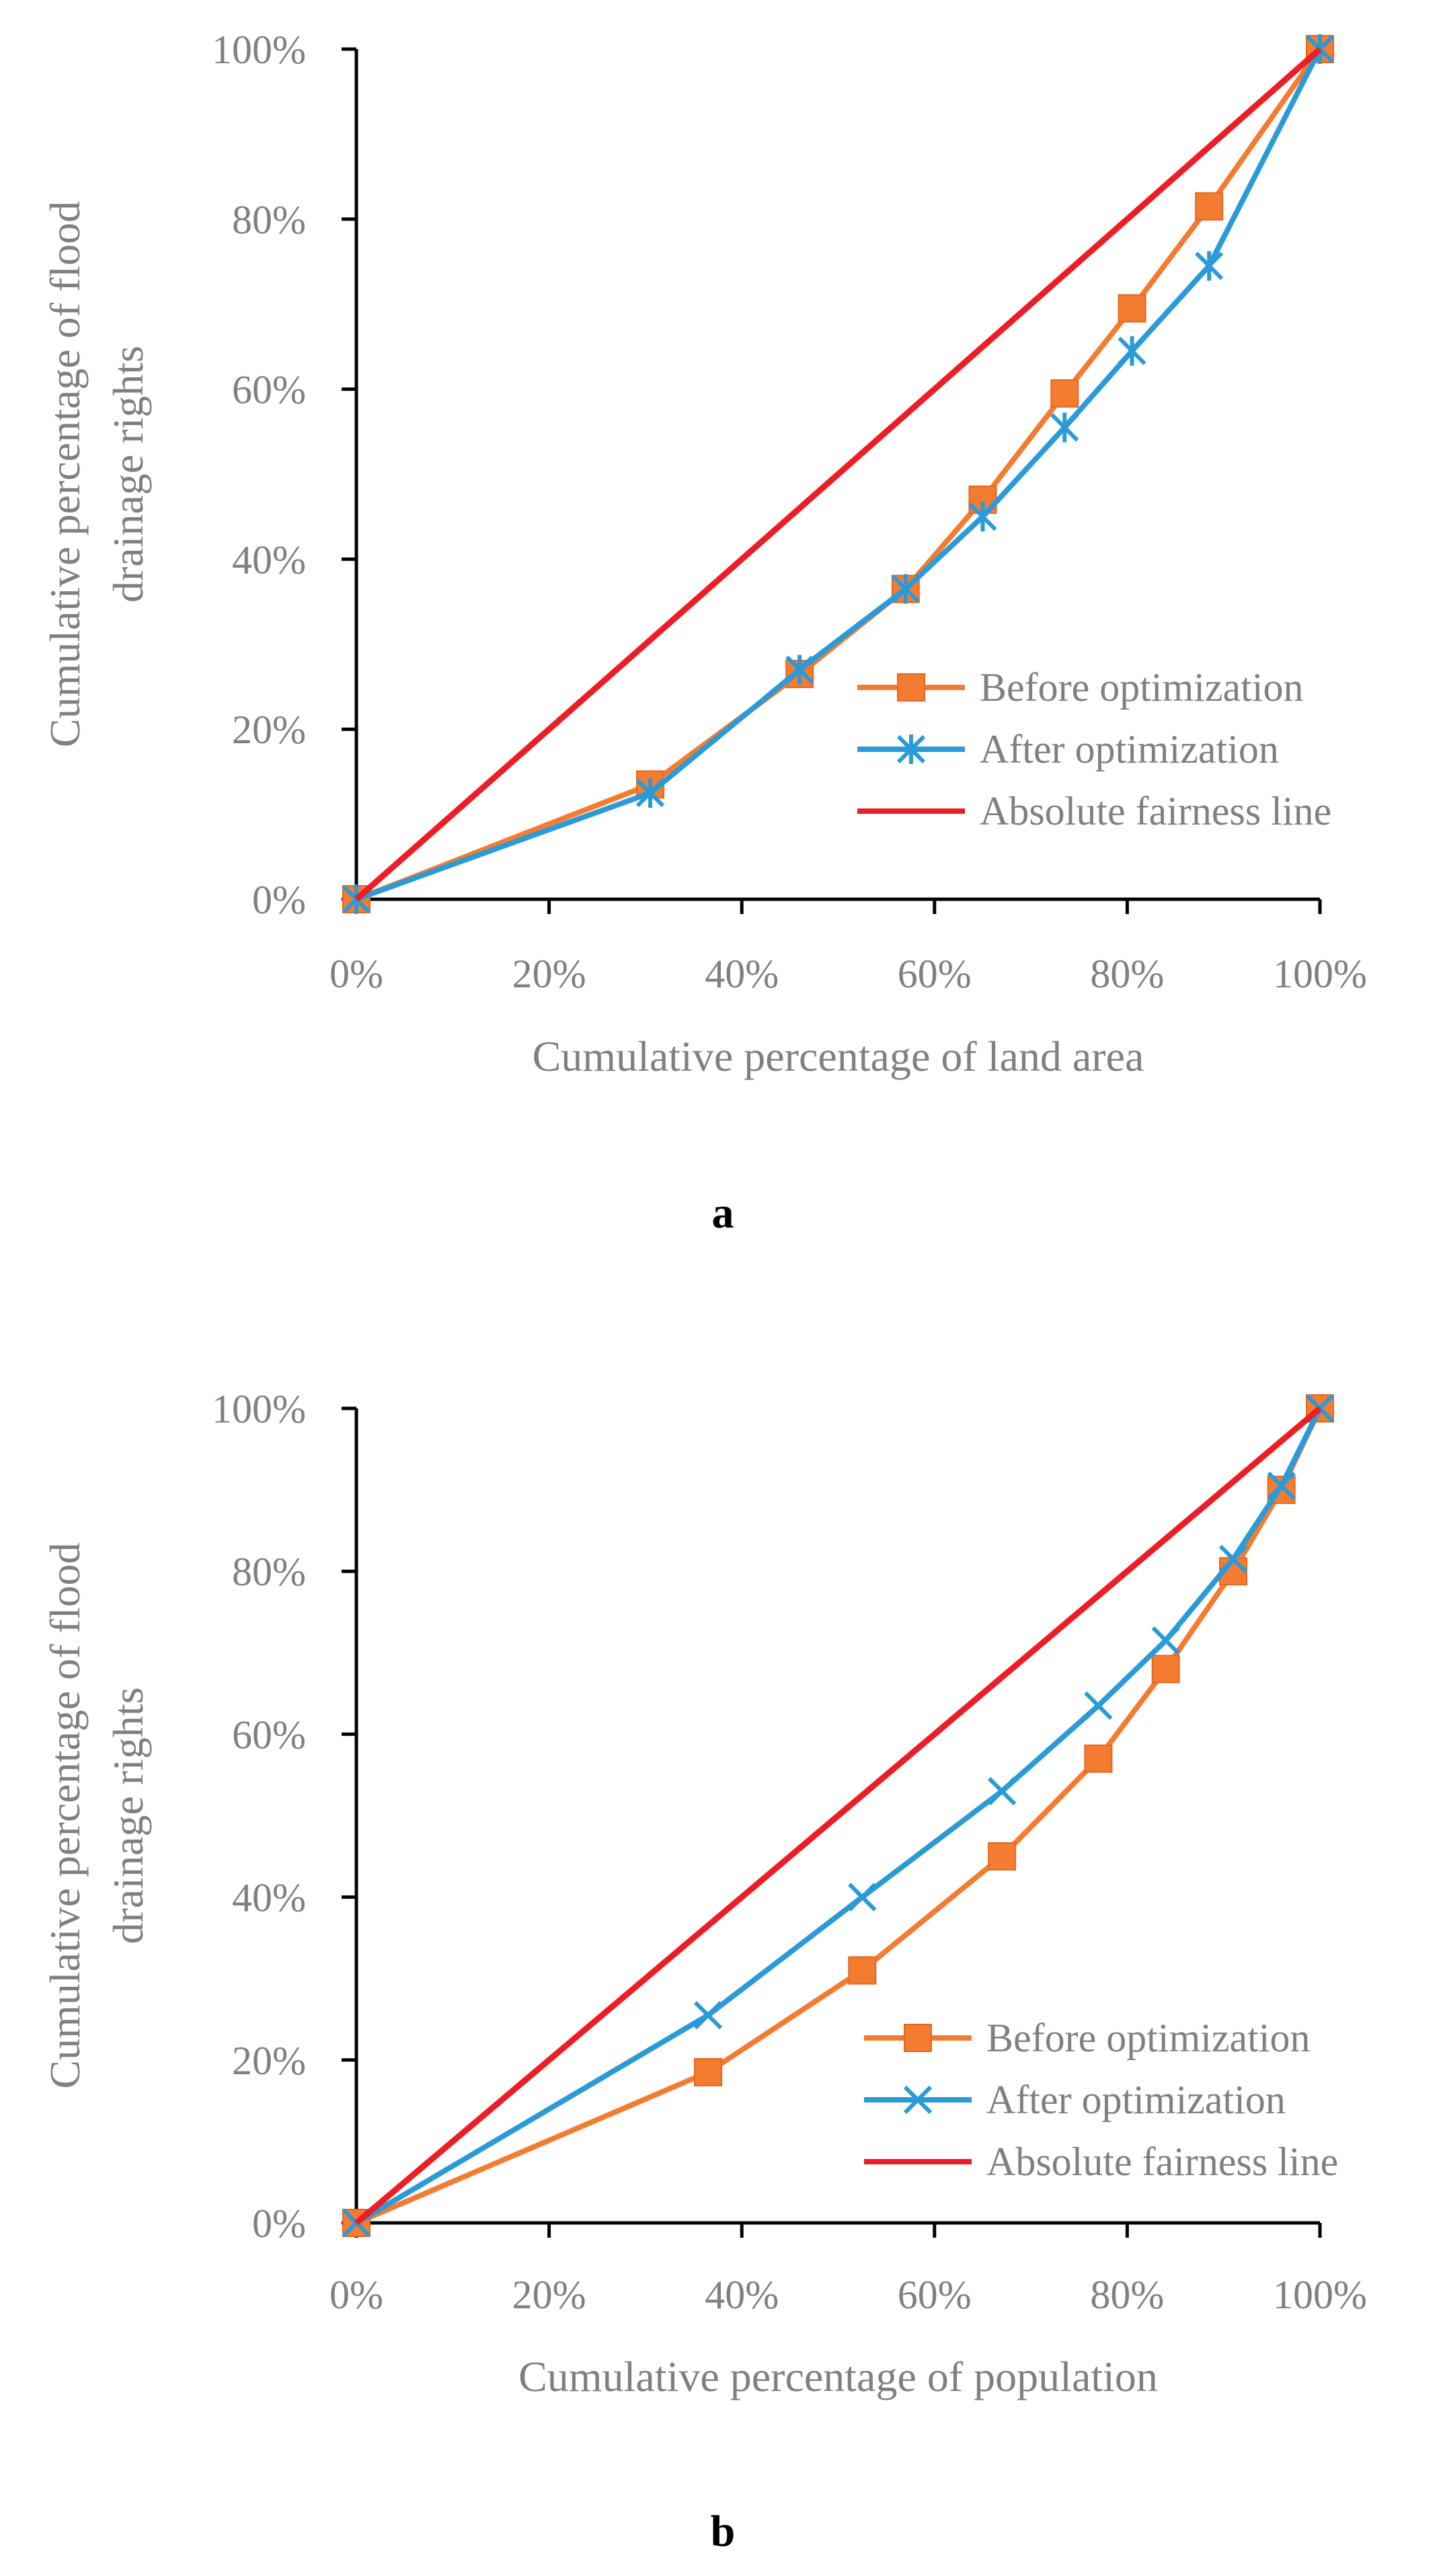  What do you see at coordinates (1320, 974) in the screenshot?
I see `chart-a-x-tick-label-5: 100%` at bounding box center [1320, 974].